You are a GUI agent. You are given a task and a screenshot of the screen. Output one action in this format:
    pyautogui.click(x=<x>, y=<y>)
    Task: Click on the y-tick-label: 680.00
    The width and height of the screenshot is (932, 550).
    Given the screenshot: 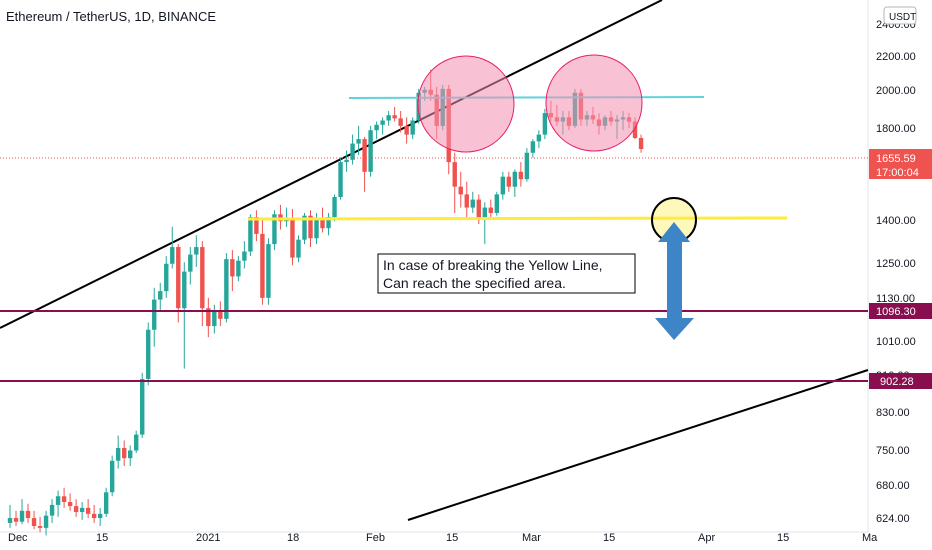 What is the action you would take?
    pyautogui.click(x=893, y=486)
    